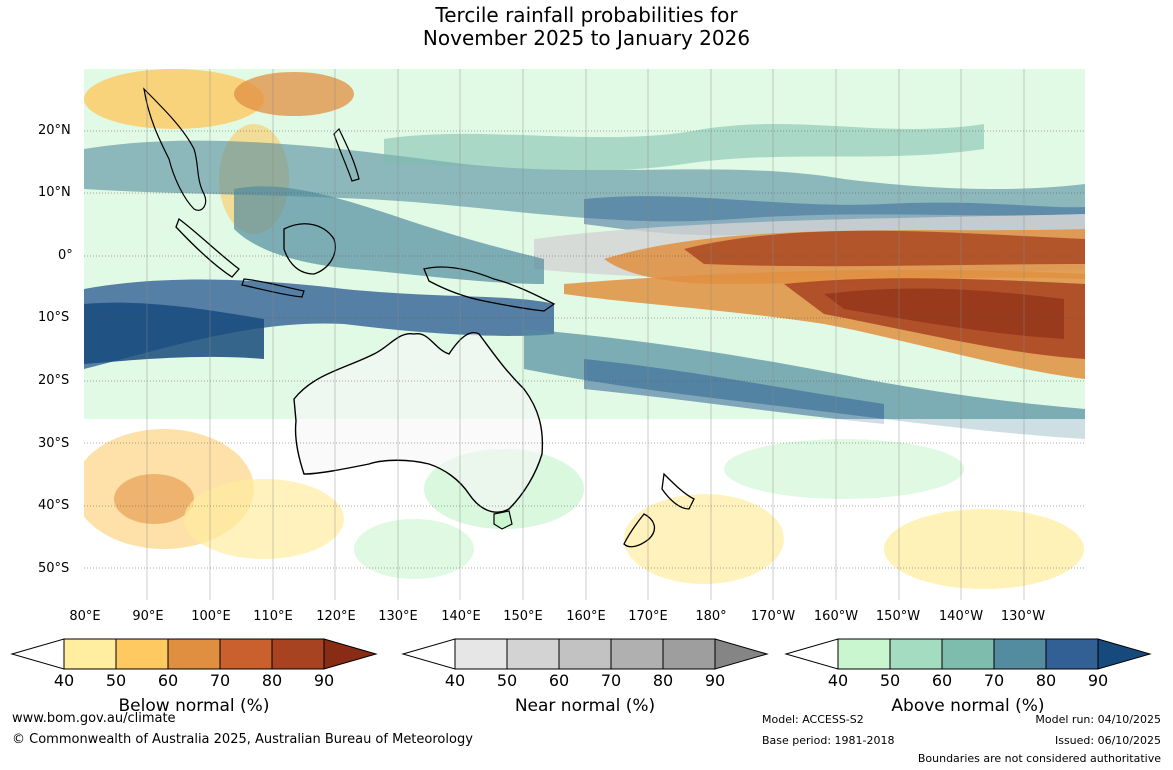  Describe the element at coordinates (586, 616) in the screenshot. I see `lon-label-160E: 160°E` at that location.